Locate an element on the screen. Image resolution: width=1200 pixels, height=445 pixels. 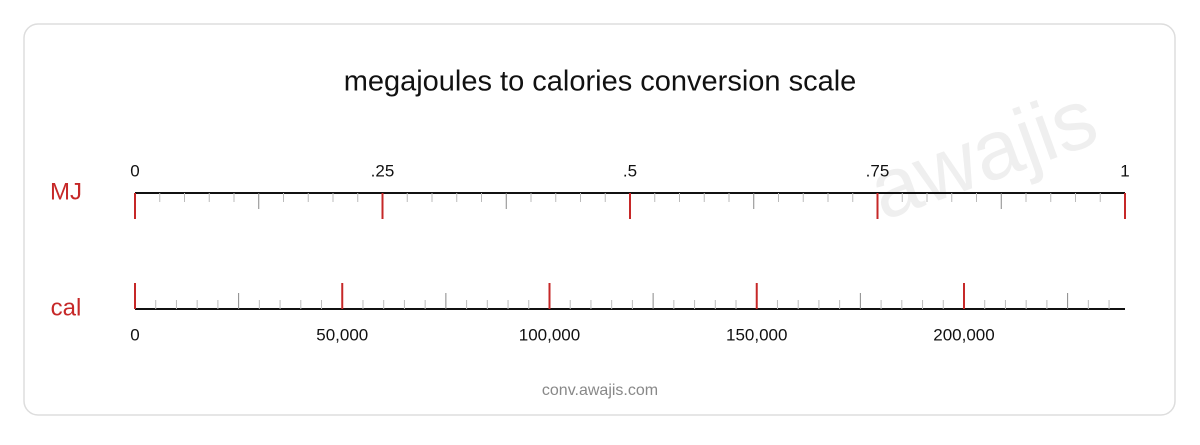
tick-label: 50,000 is located at coordinates (342, 334).